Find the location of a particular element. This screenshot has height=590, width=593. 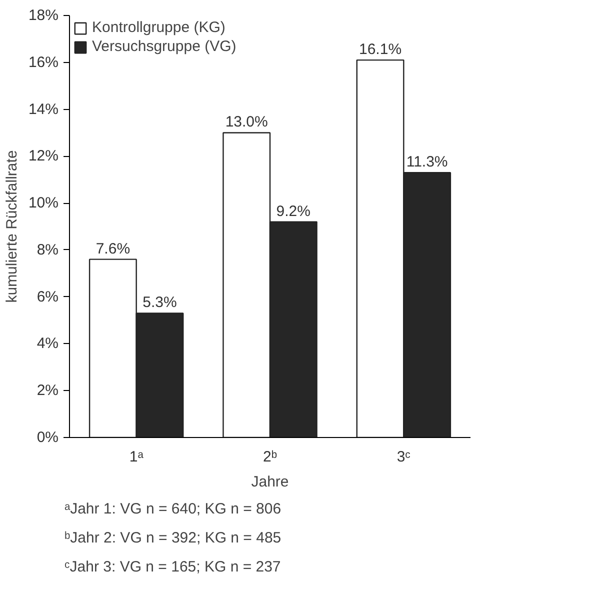

y-axis-title: kumulierte Rückfallrate is located at coordinates (11, 226).